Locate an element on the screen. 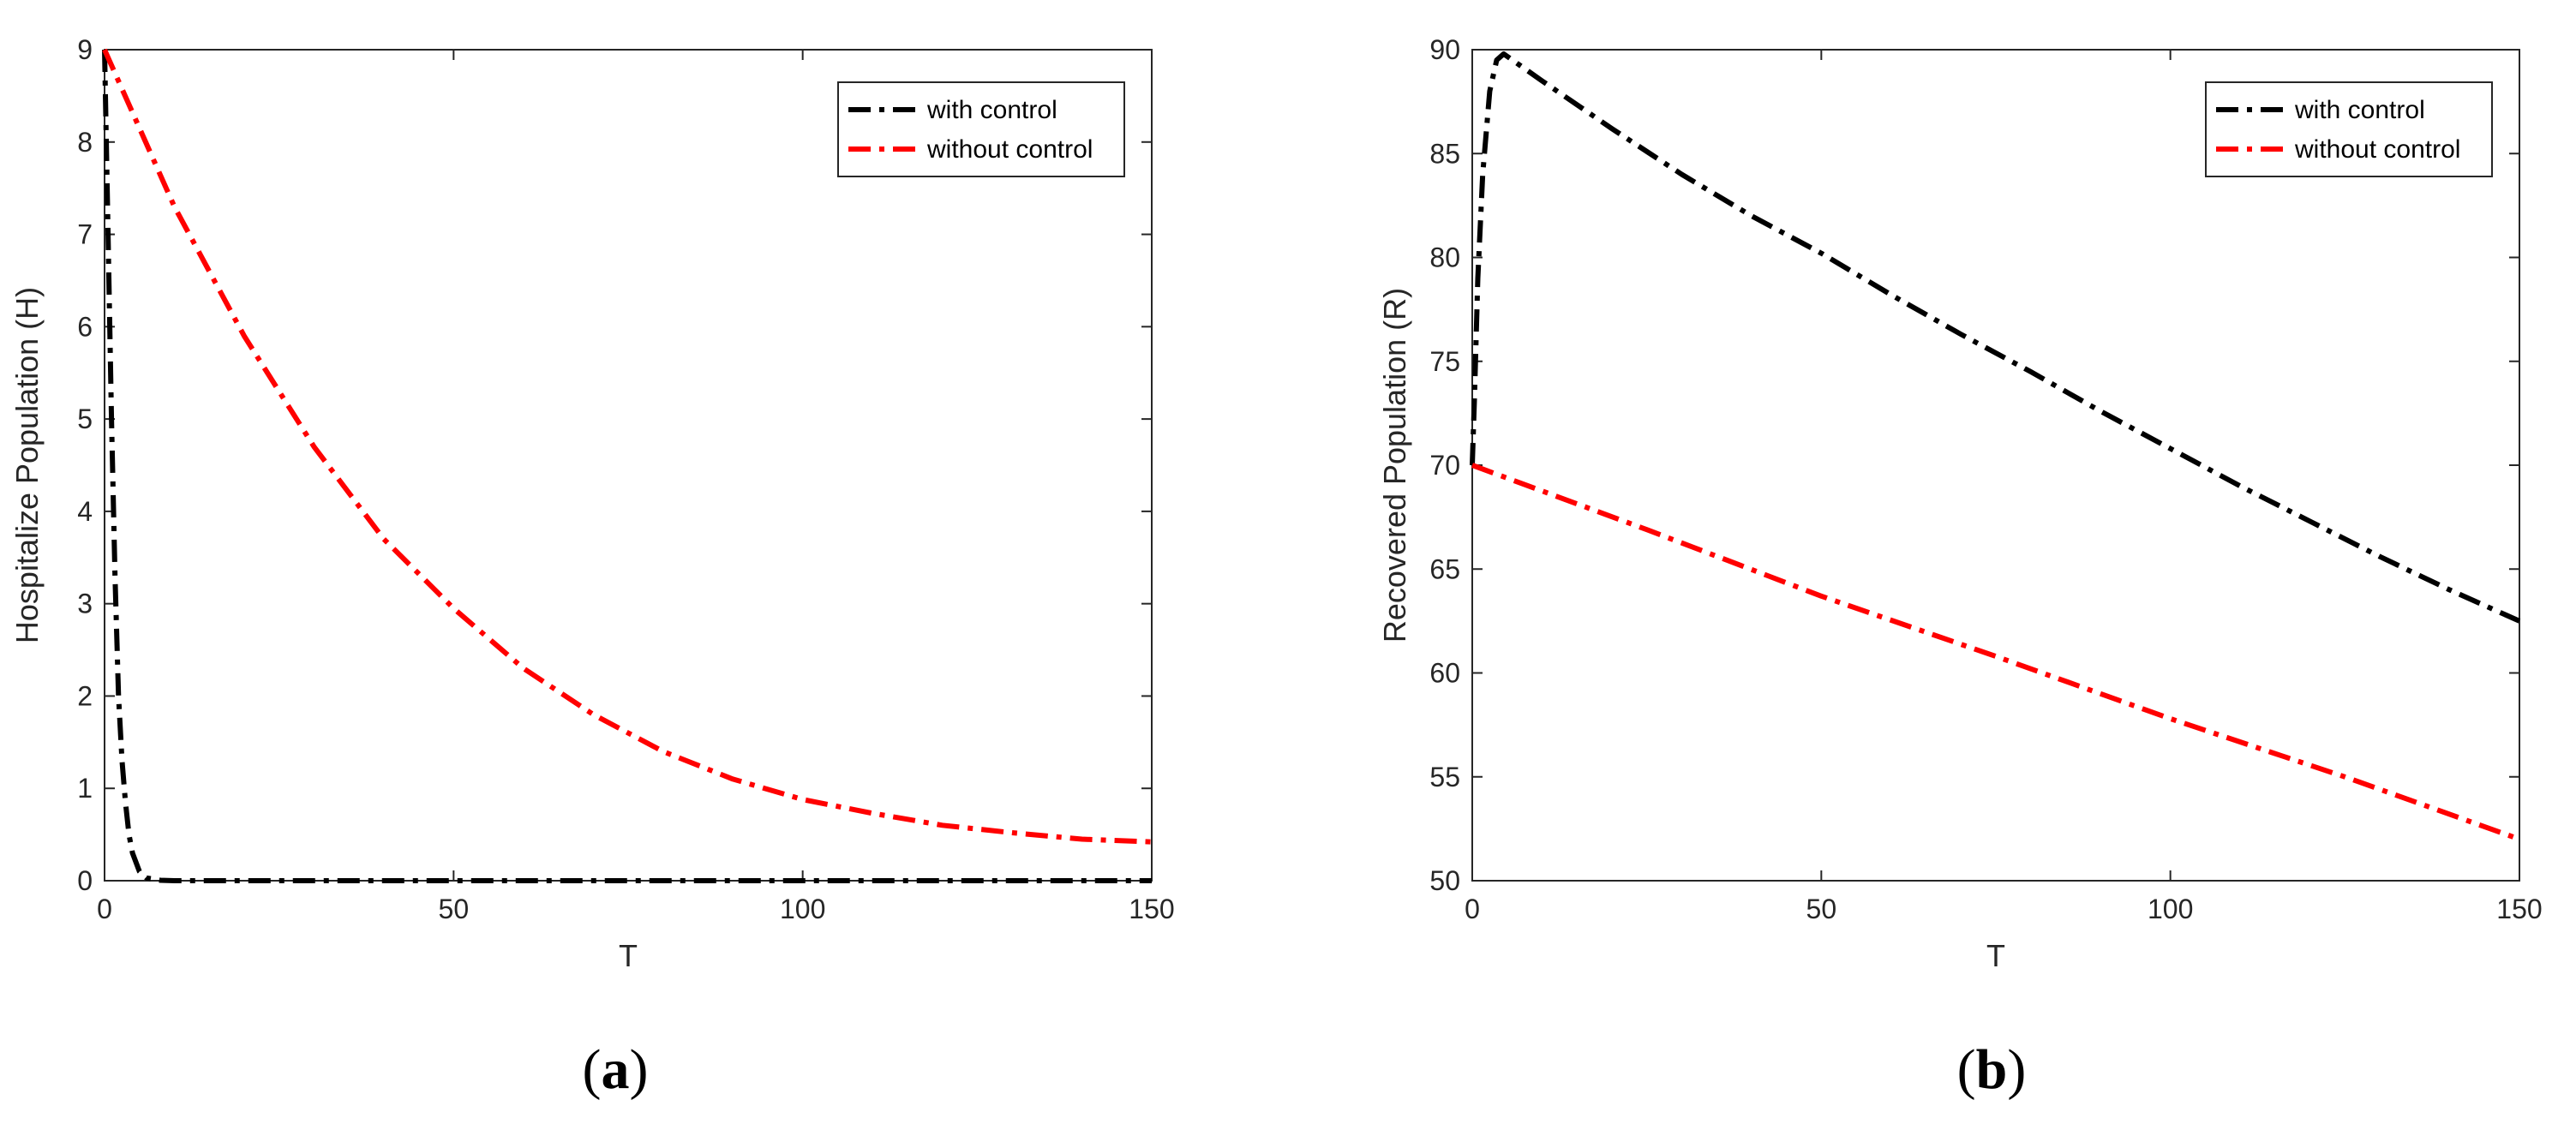 The height and width of the screenshot is (1136, 2576). y-tick-label: 9 is located at coordinates (85, 49).